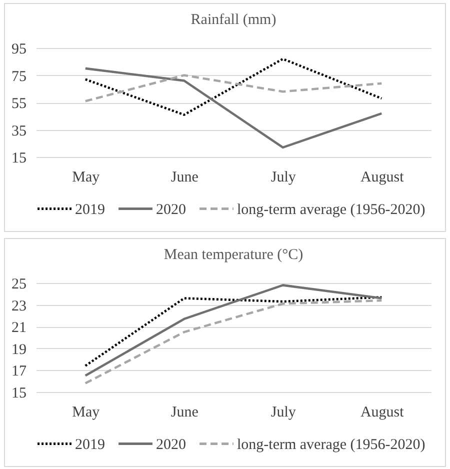 The height and width of the screenshot is (469, 450). Describe the element at coordinates (19, 306) in the screenshot. I see `y-tick-label: 23` at that location.